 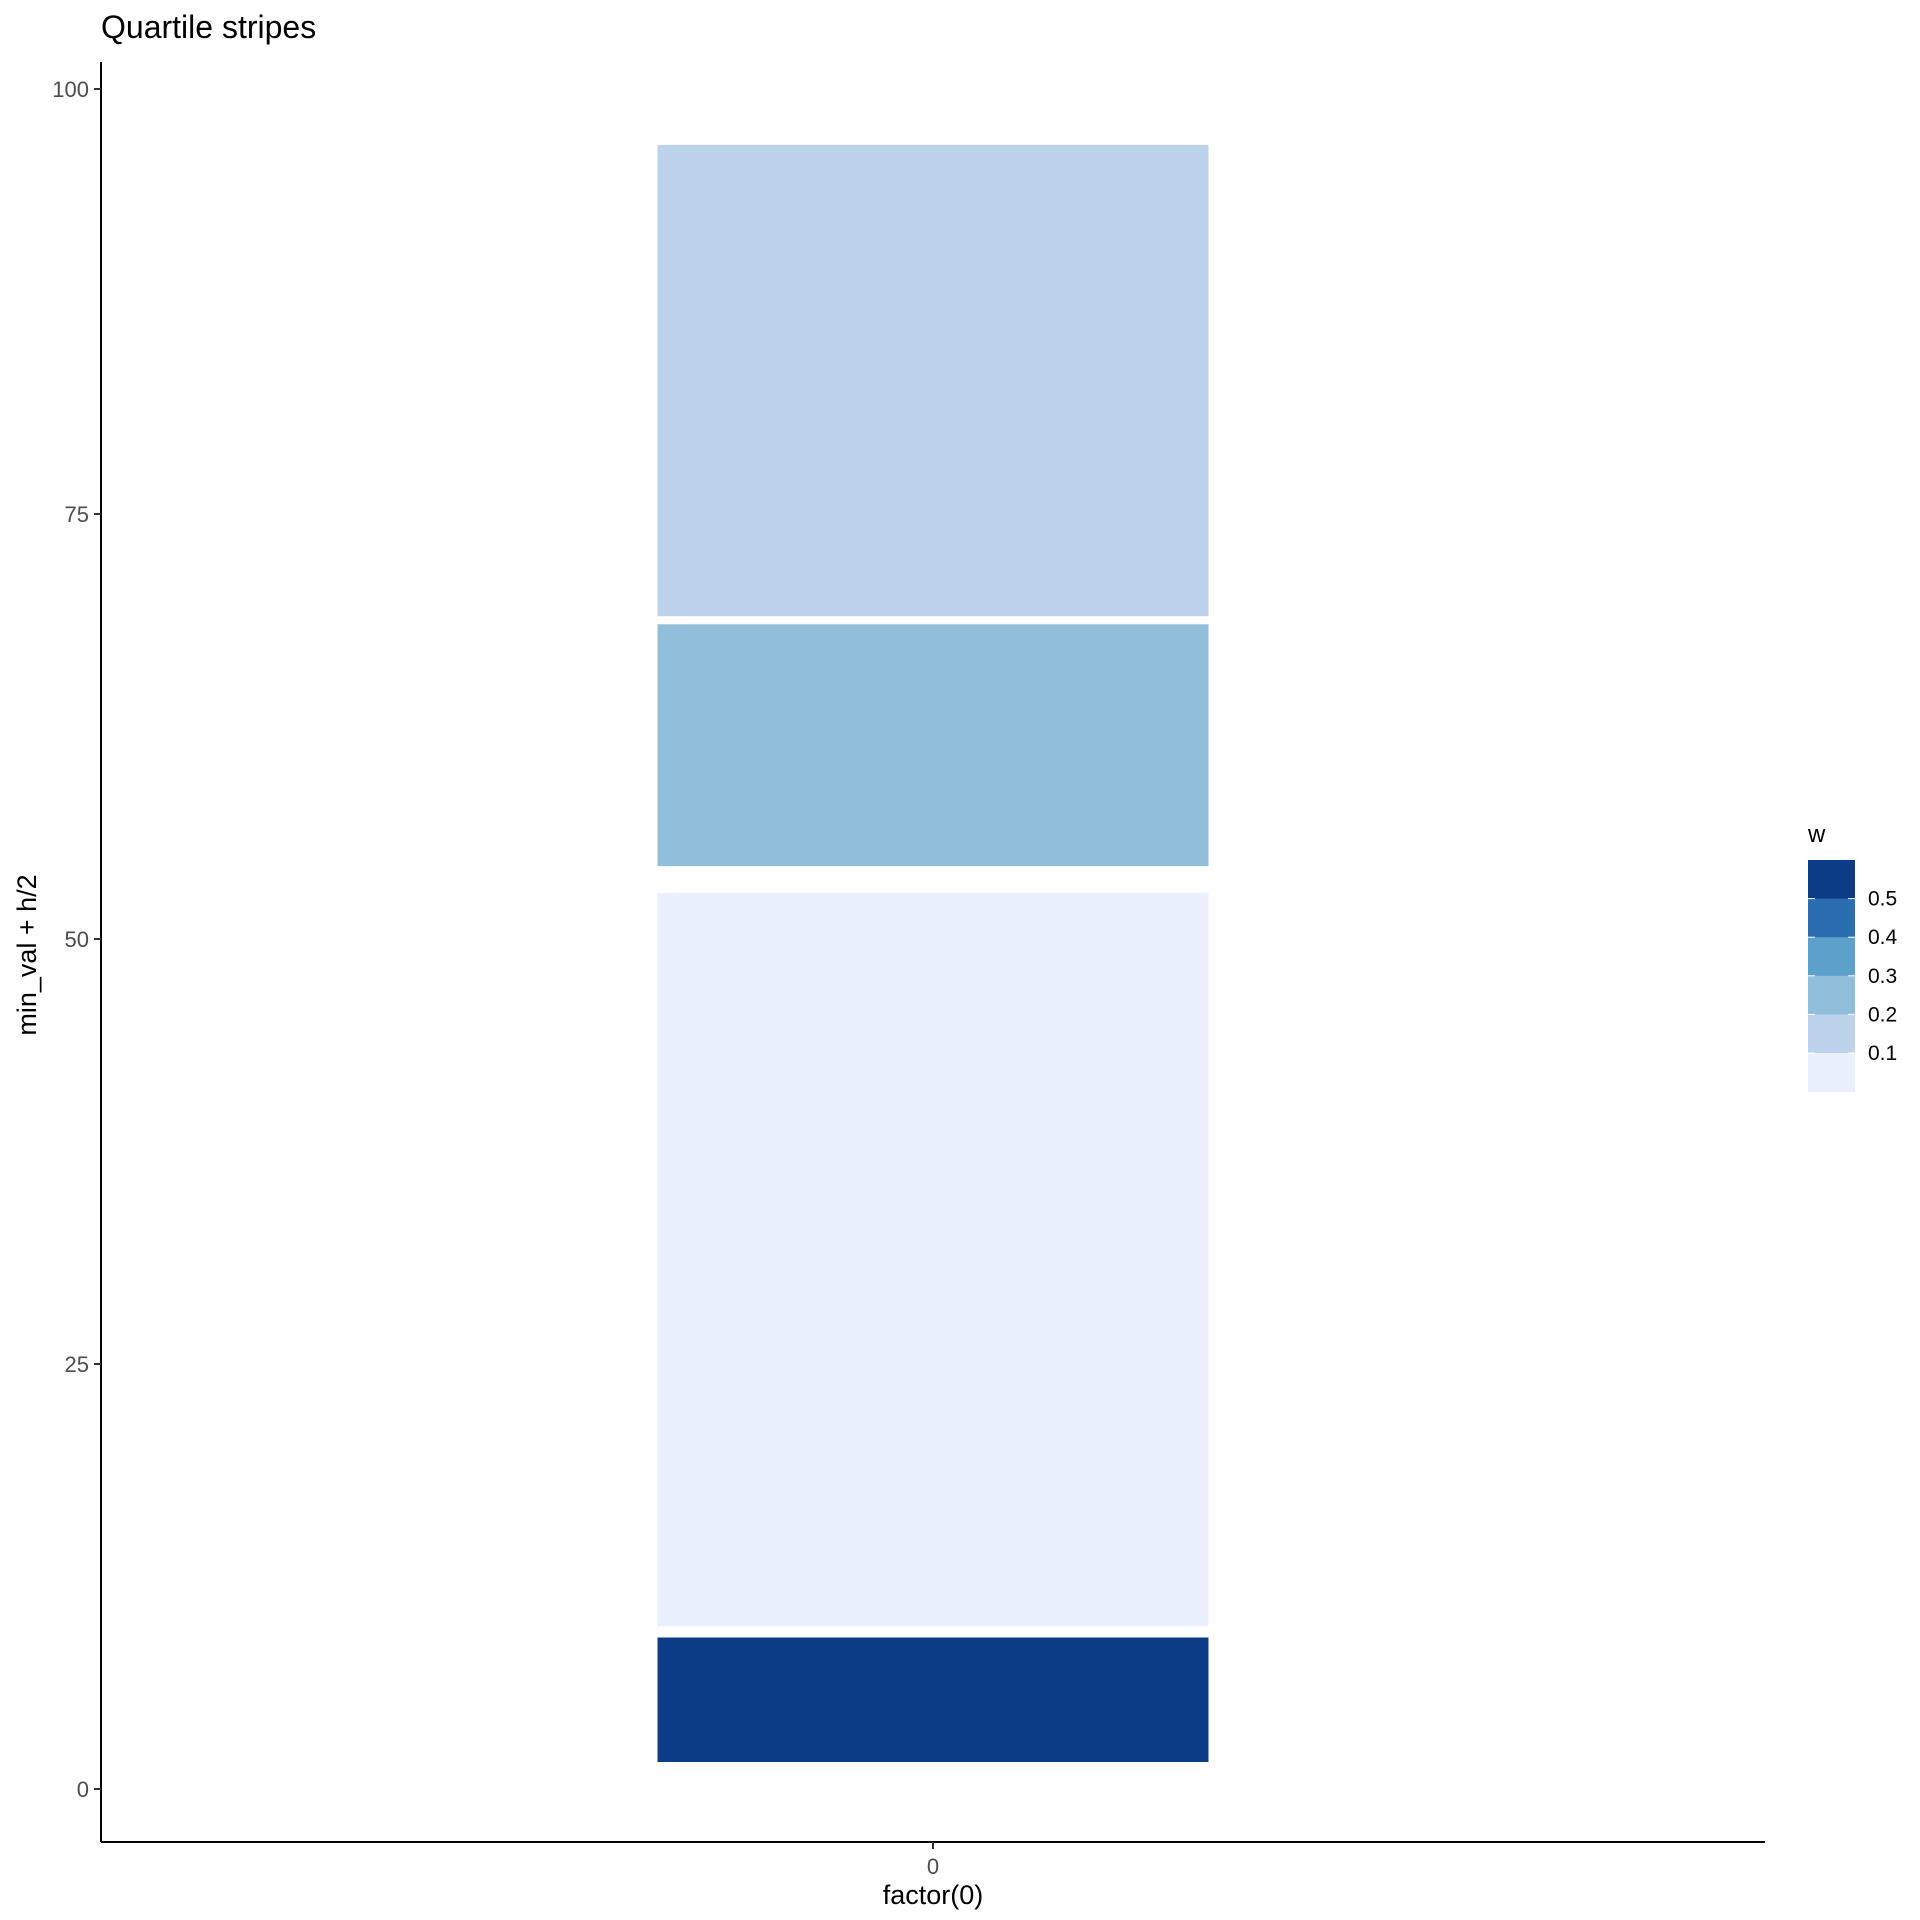 I want to click on legend-label: 0.1, so click(x=1882, y=1053).